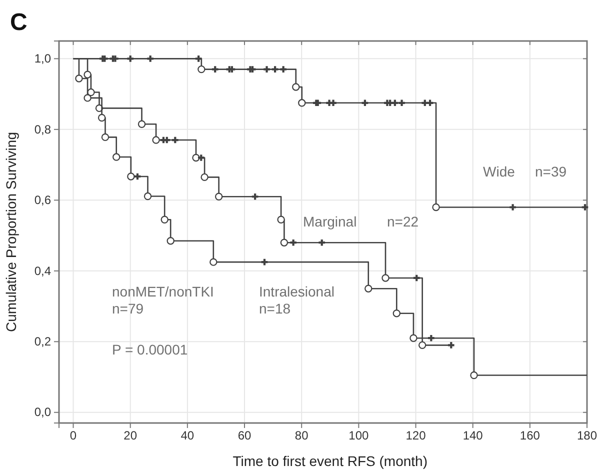 The height and width of the screenshot is (474, 603). What do you see at coordinates (551, 172) in the screenshot?
I see `annotation: n=39` at bounding box center [551, 172].